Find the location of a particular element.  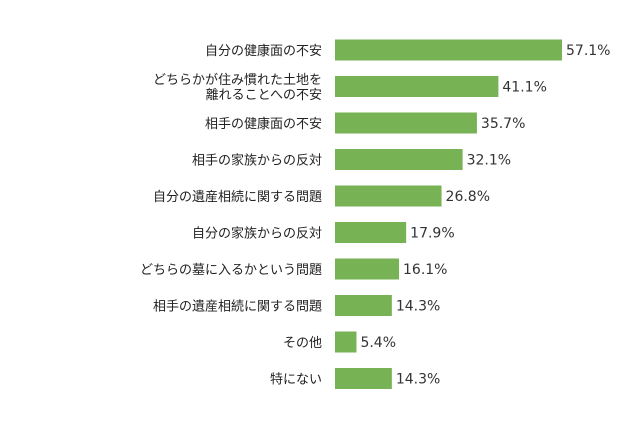

category-label-line: どちらかが住み慣れた土地を is located at coordinates (237, 80).